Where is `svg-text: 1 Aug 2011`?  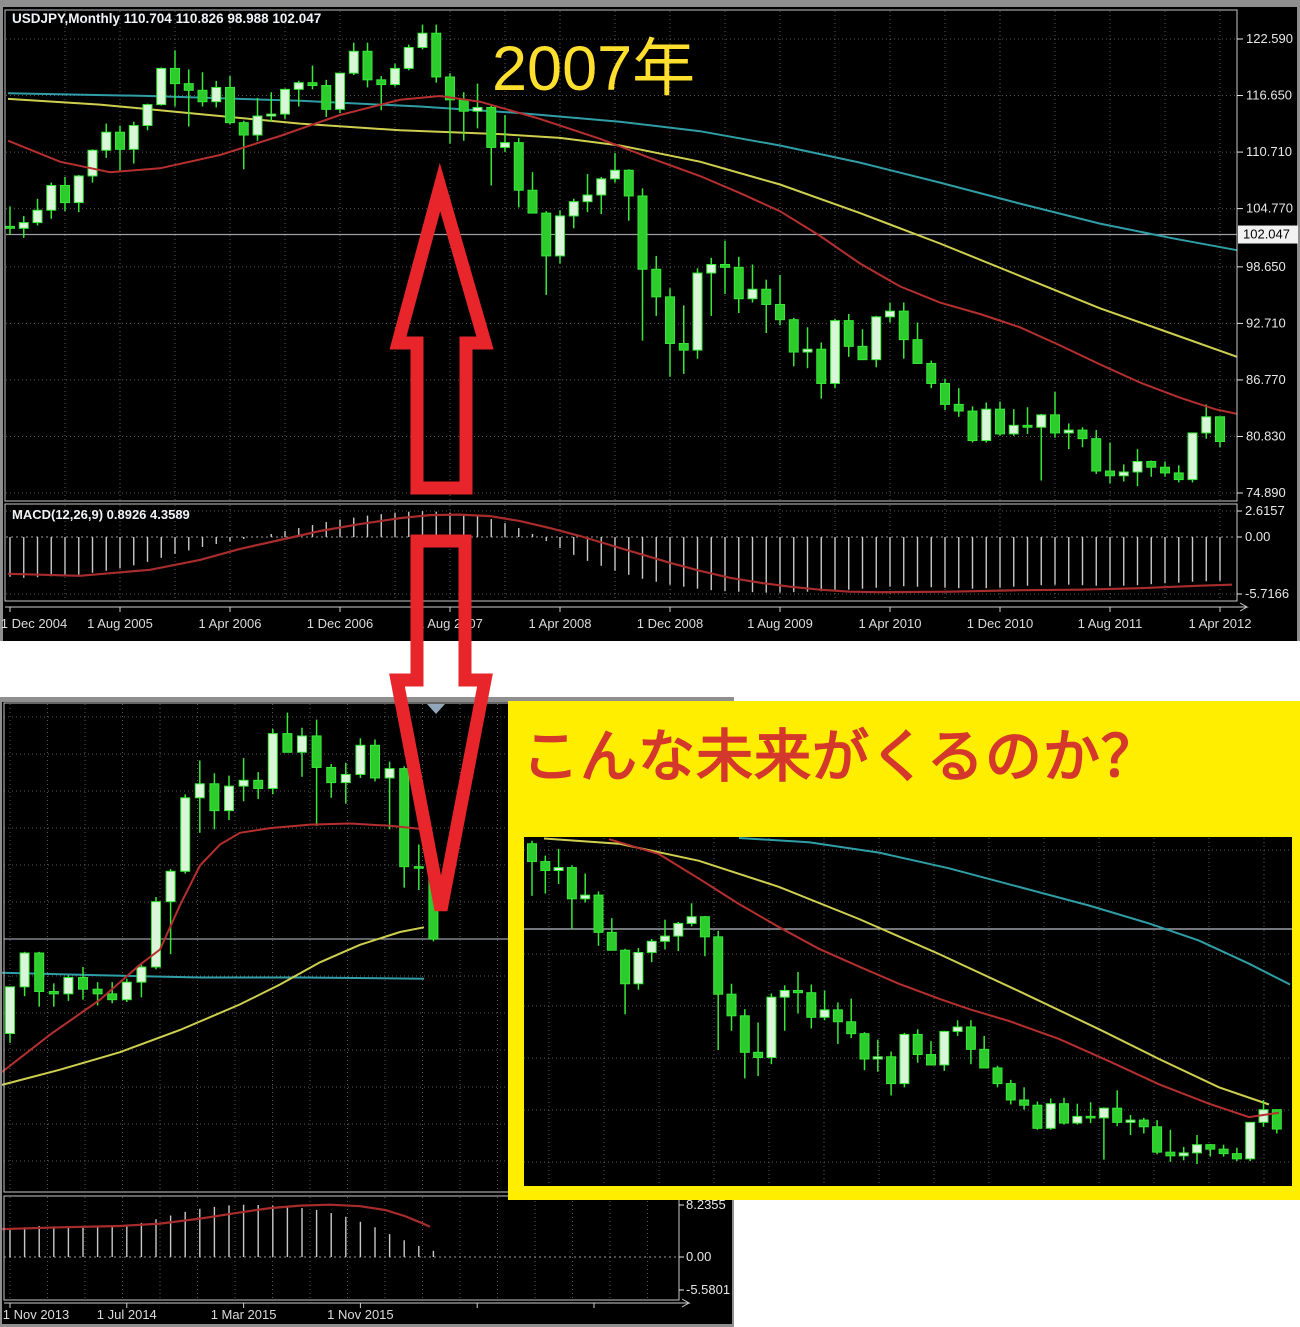
svg-text: 1 Aug 2011 is located at coordinates (1110, 623).